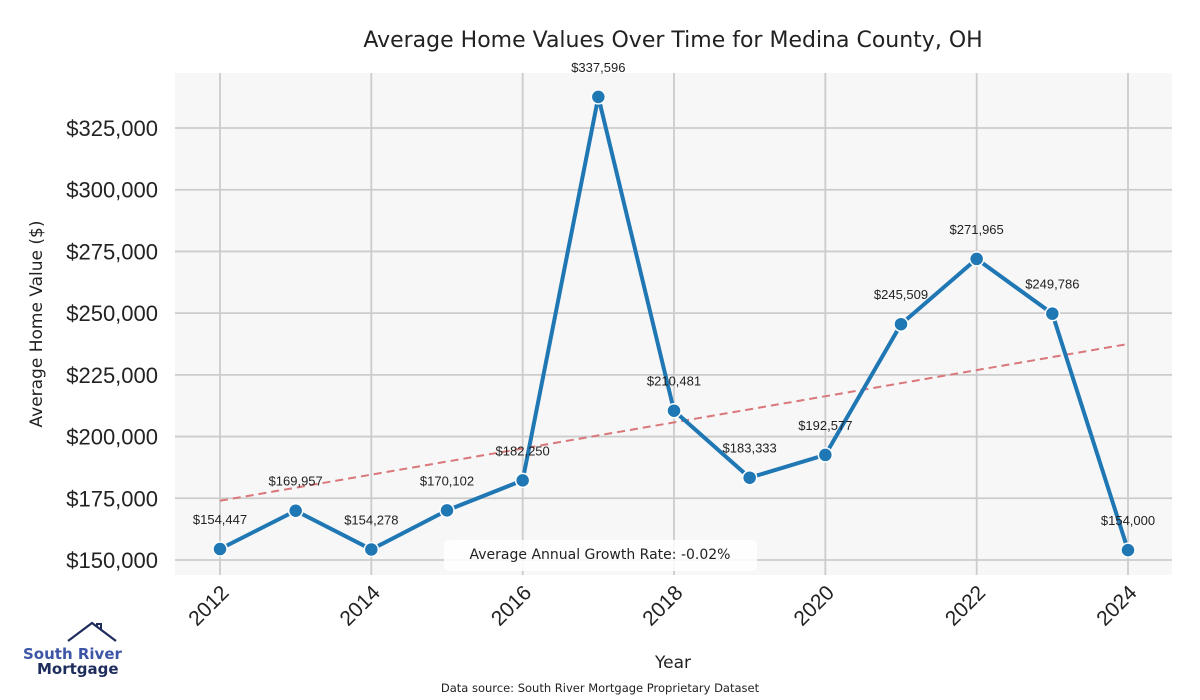 The height and width of the screenshot is (700, 1200). What do you see at coordinates (296, 481) in the screenshot?
I see `data-label: $169,957` at bounding box center [296, 481].